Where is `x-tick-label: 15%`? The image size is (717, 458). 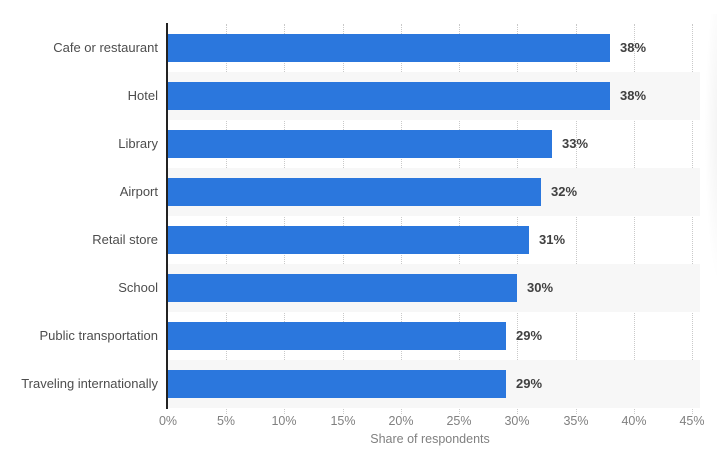 x-tick-label: 15% is located at coordinates (343, 421).